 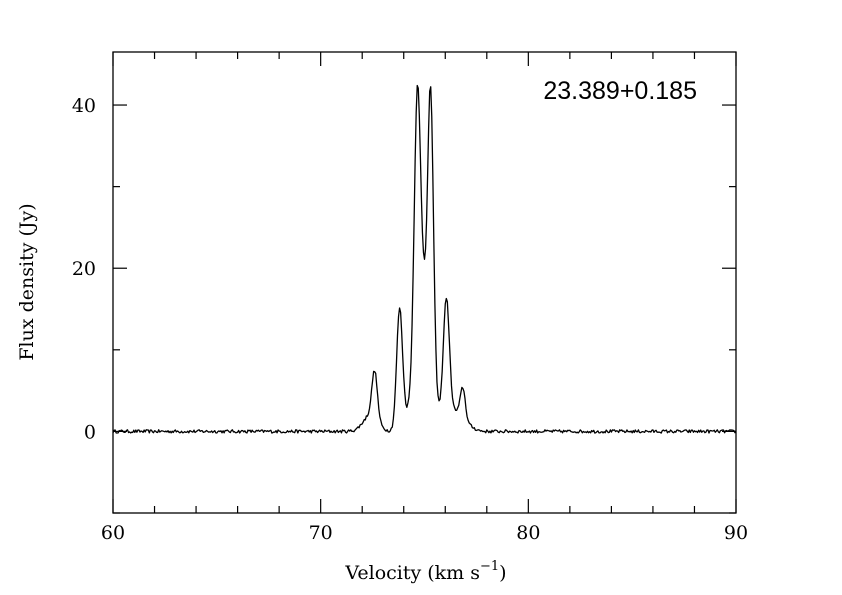 I want to click on x-tick-label: 80, so click(x=528, y=533).